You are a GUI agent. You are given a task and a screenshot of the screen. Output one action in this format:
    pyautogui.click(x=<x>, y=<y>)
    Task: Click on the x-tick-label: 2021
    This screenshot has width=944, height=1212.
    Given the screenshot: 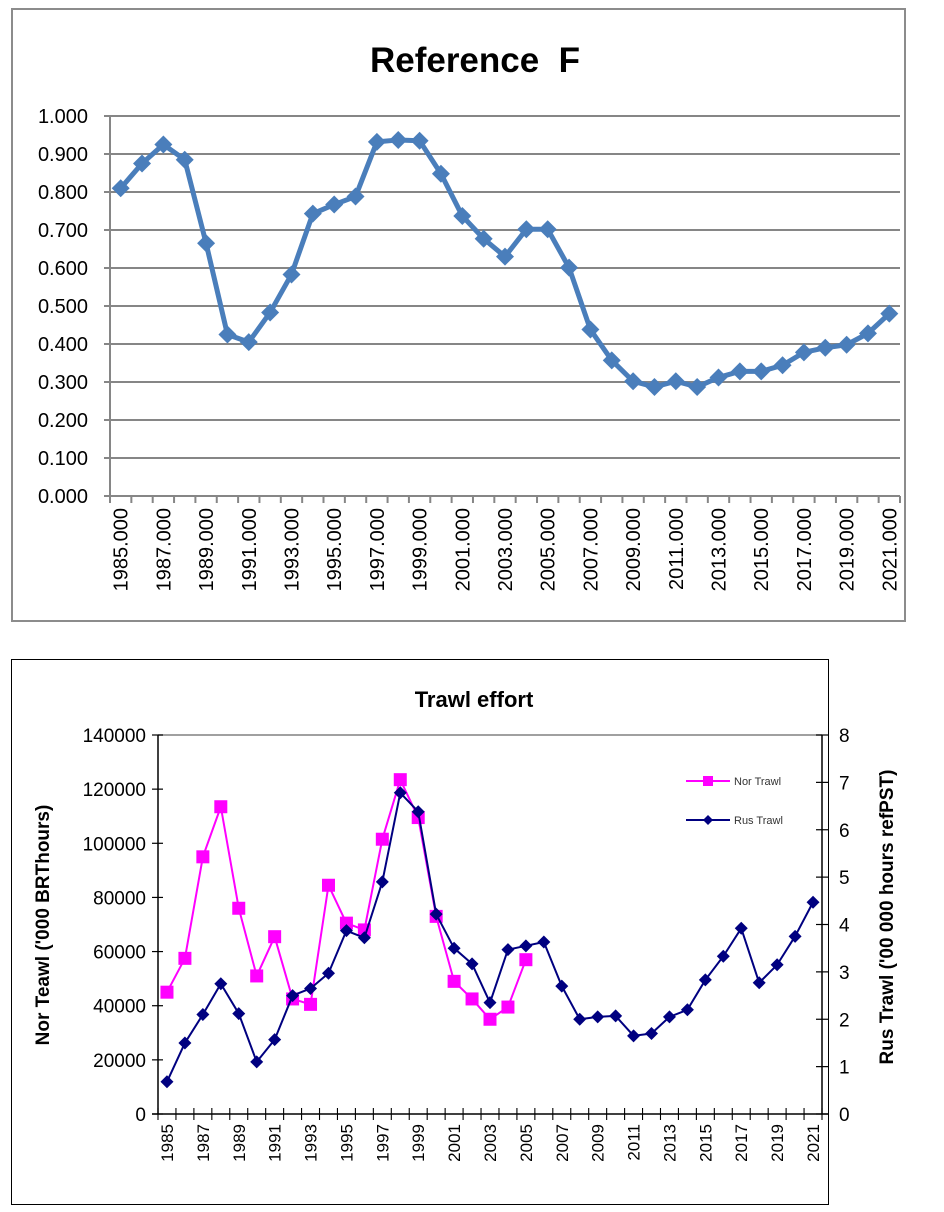 What is the action you would take?
    pyautogui.click(x=813, y=1143)
    